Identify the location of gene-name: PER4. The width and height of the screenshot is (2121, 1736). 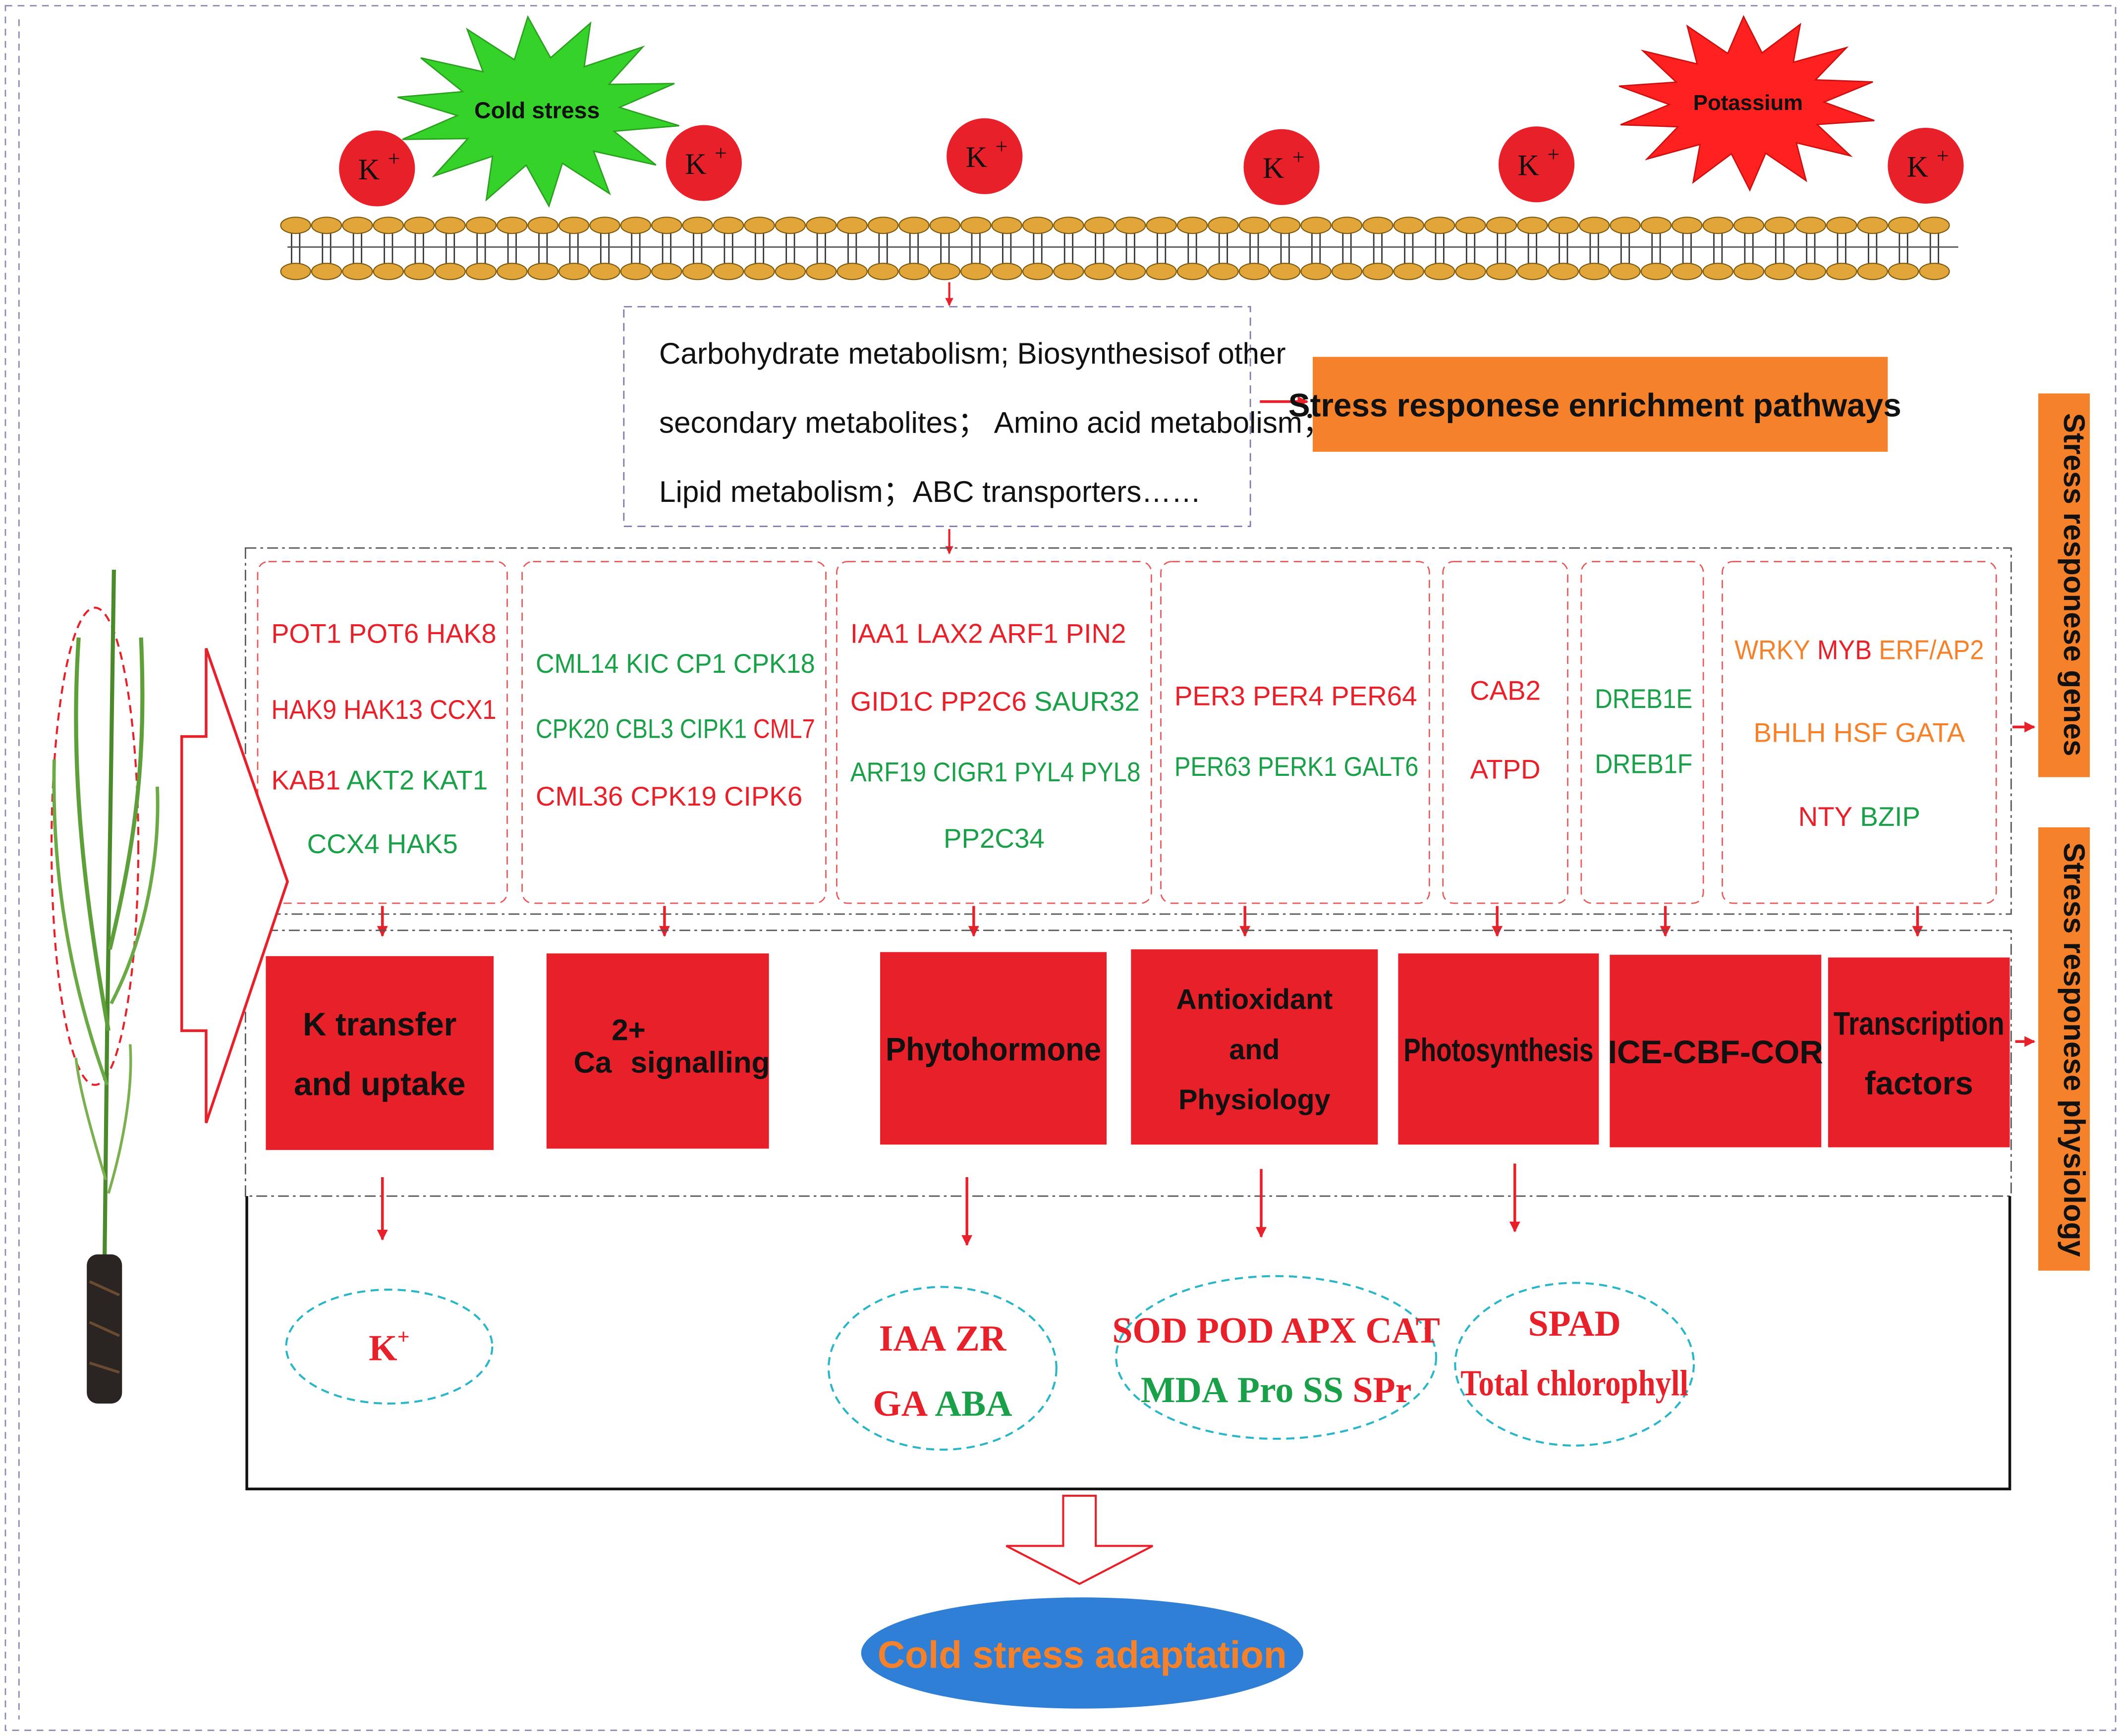
(1284, 696).